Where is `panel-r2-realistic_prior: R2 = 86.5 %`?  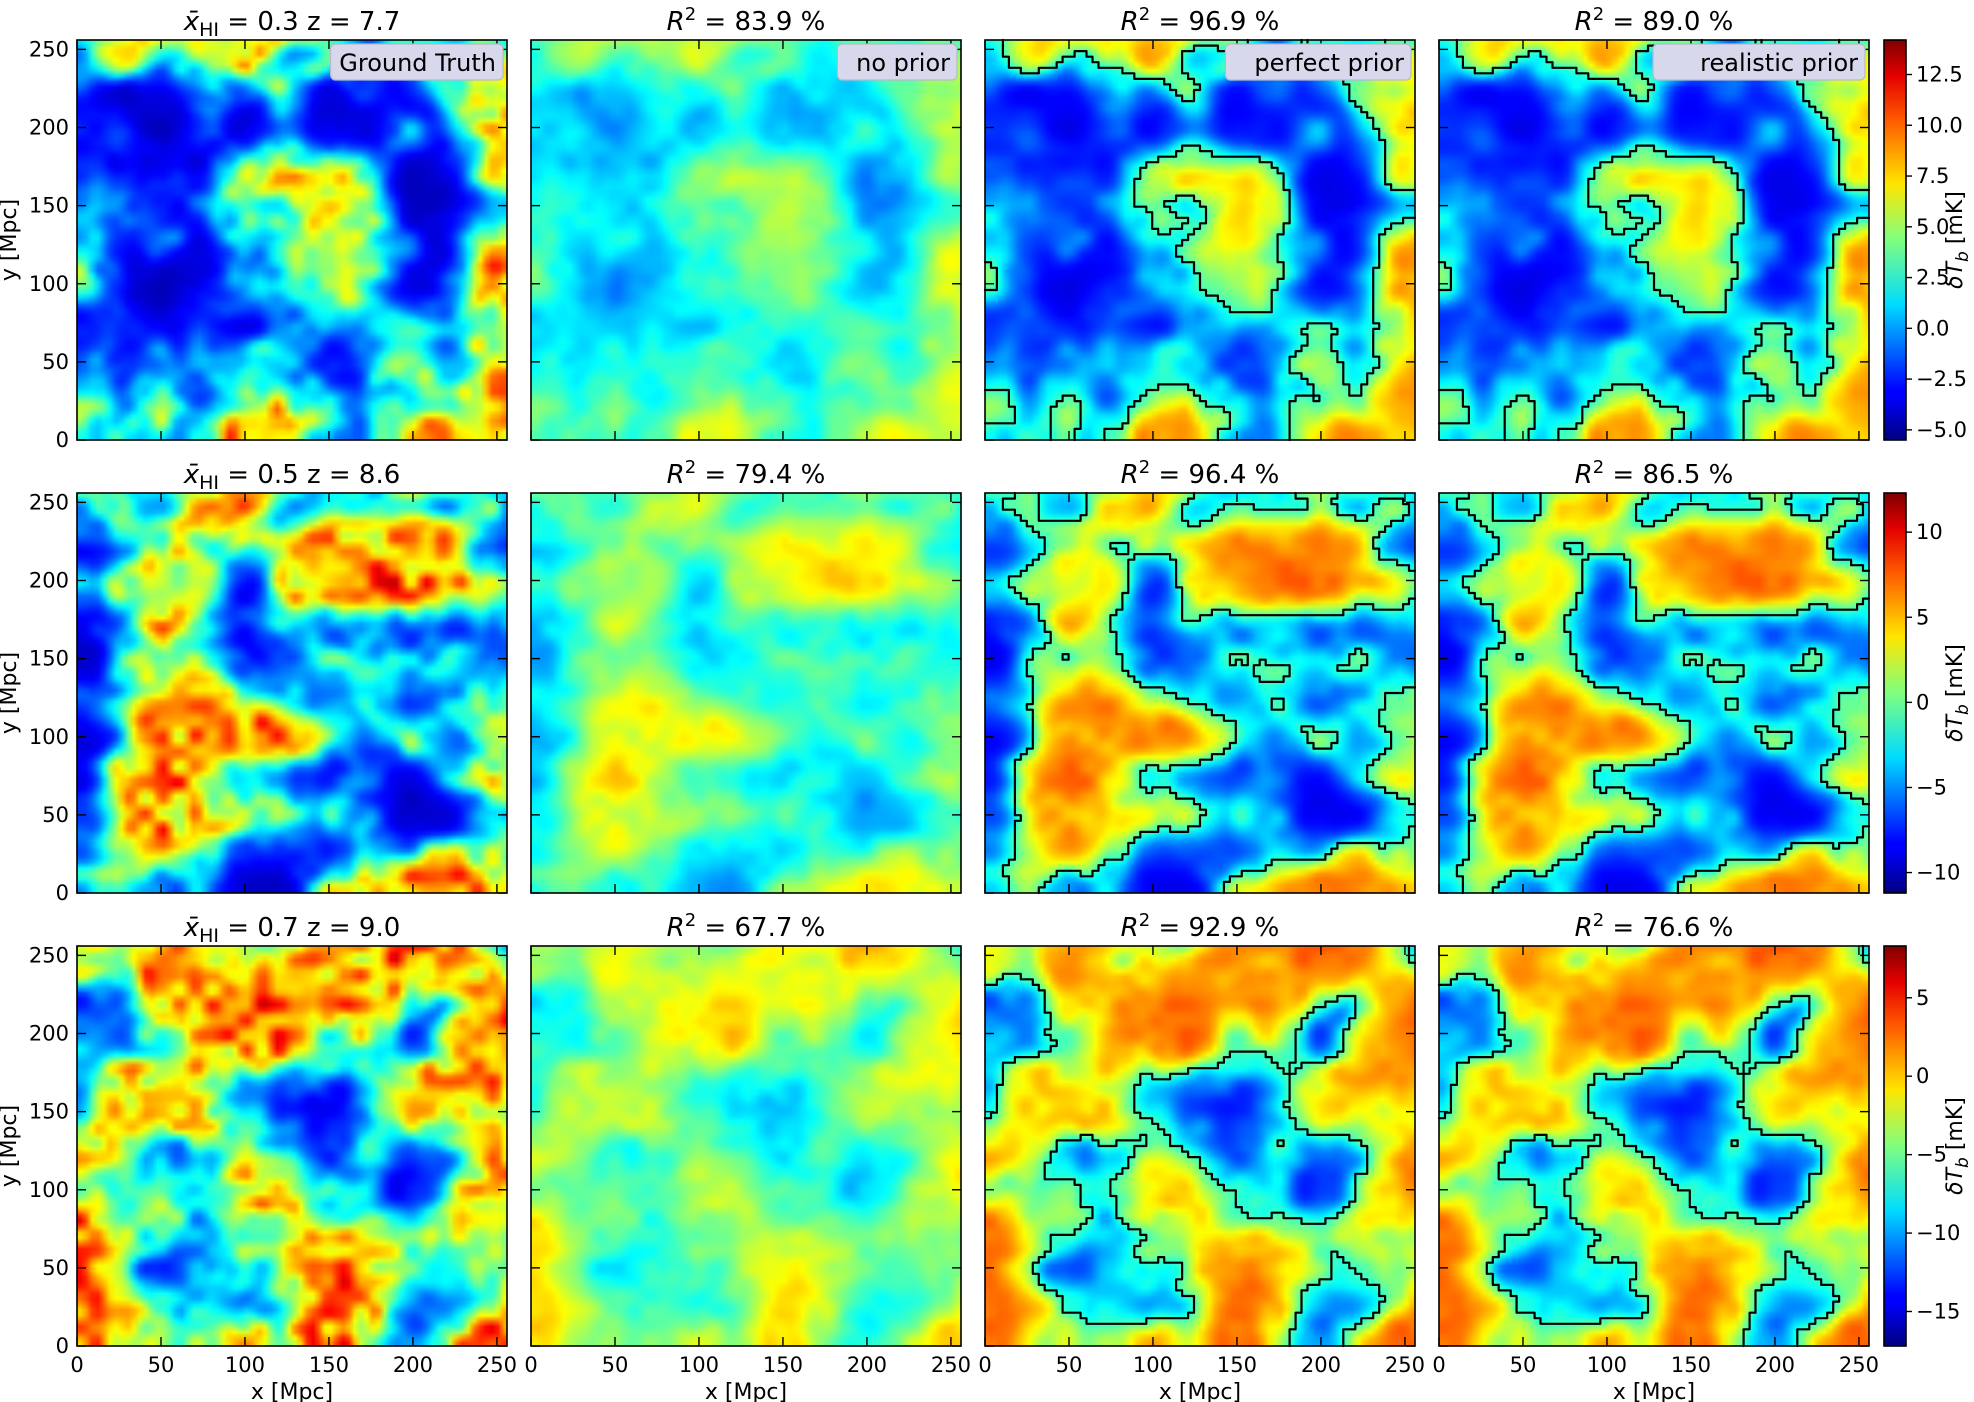 panel-r2-realistic_prior: R2 = 86.5 % is located at coordinates (1654, 676).